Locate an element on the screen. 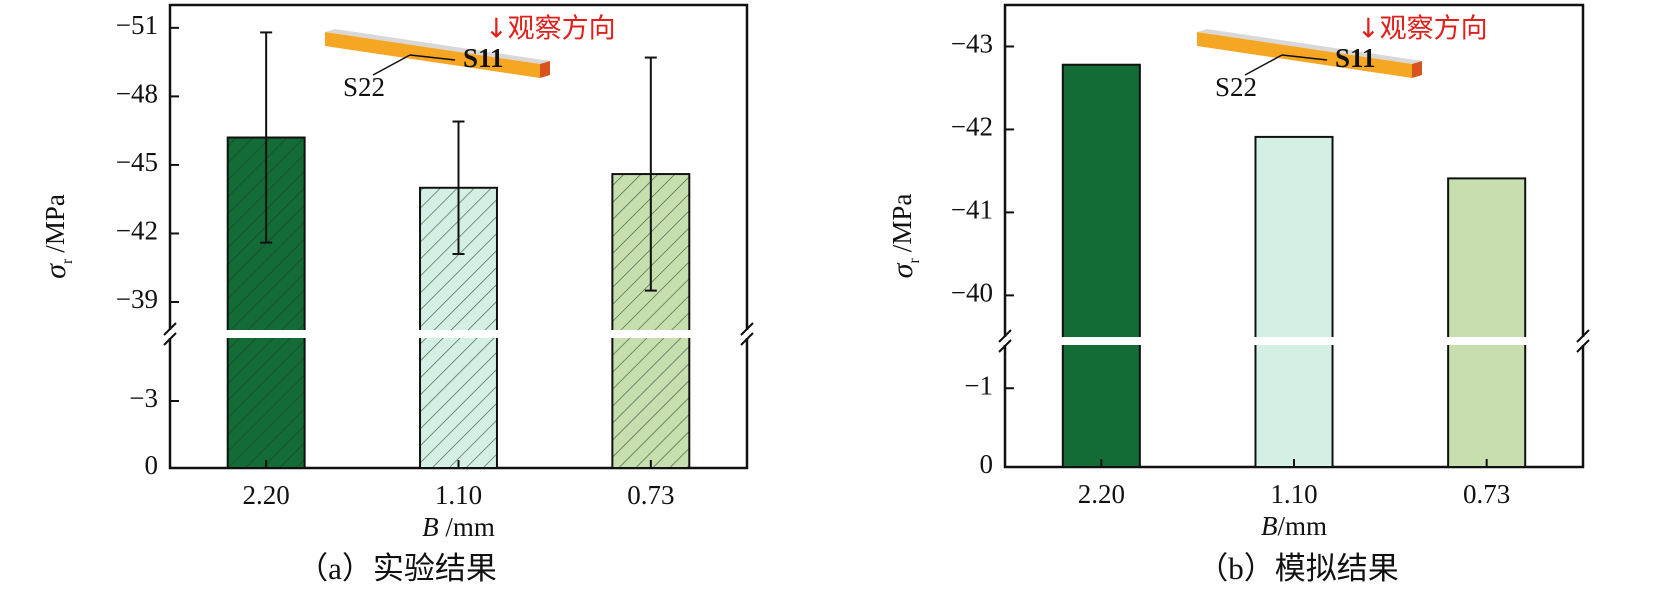 The width and height of the screenshot is (1654, 591). y-tick-label: −1 is located at coordinates (978, 385).